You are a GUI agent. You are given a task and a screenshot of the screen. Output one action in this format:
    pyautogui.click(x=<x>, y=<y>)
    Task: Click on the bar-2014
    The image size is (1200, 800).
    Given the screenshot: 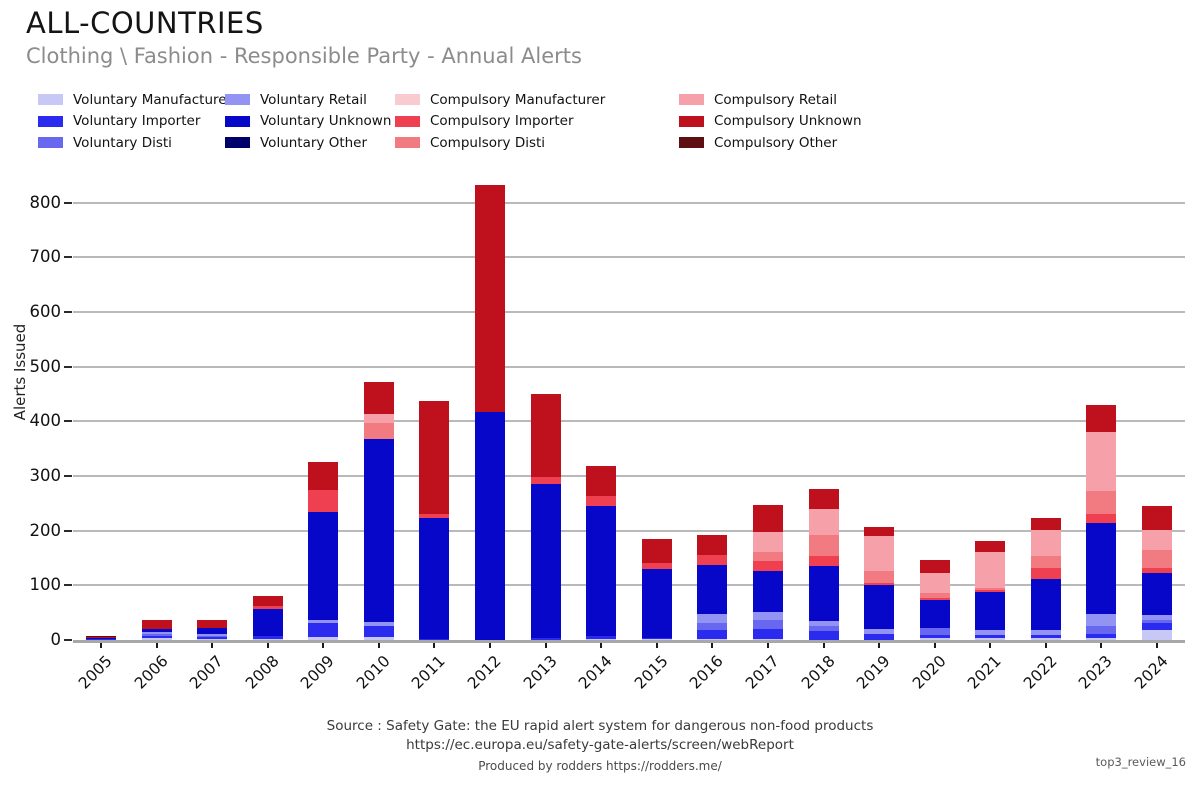 What is the action you would take?
    pyautogui.click(x=601, y=553)
    